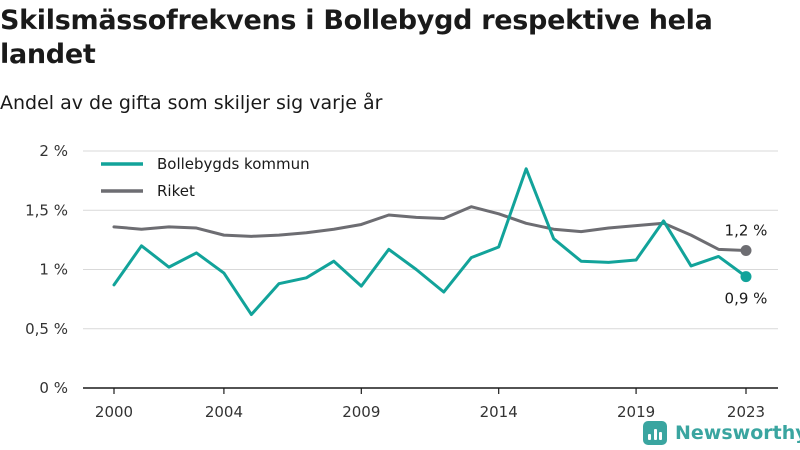 This screenshot has width=800, height=450. Describe the element at coordinates (636, 412) in the screenshot. I see `x-tick-label: 2019` at that location.